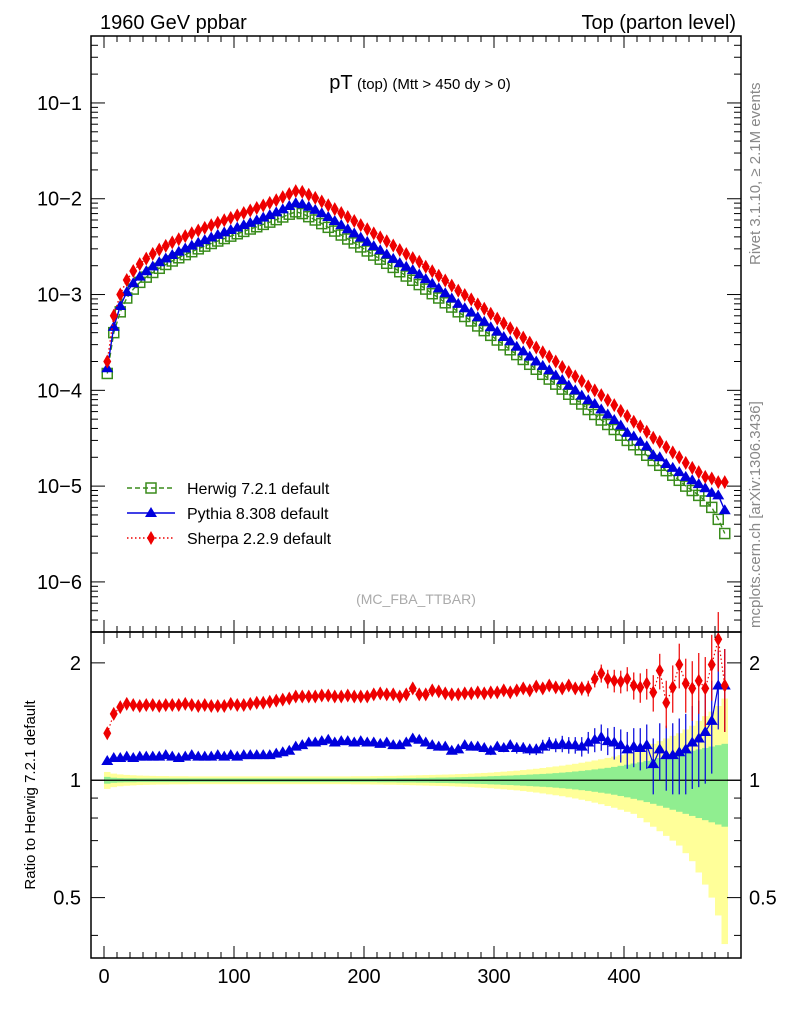 The image size is (786, 1024). I want to click on main-y-tick-label: 10−4, so click(59, 391).